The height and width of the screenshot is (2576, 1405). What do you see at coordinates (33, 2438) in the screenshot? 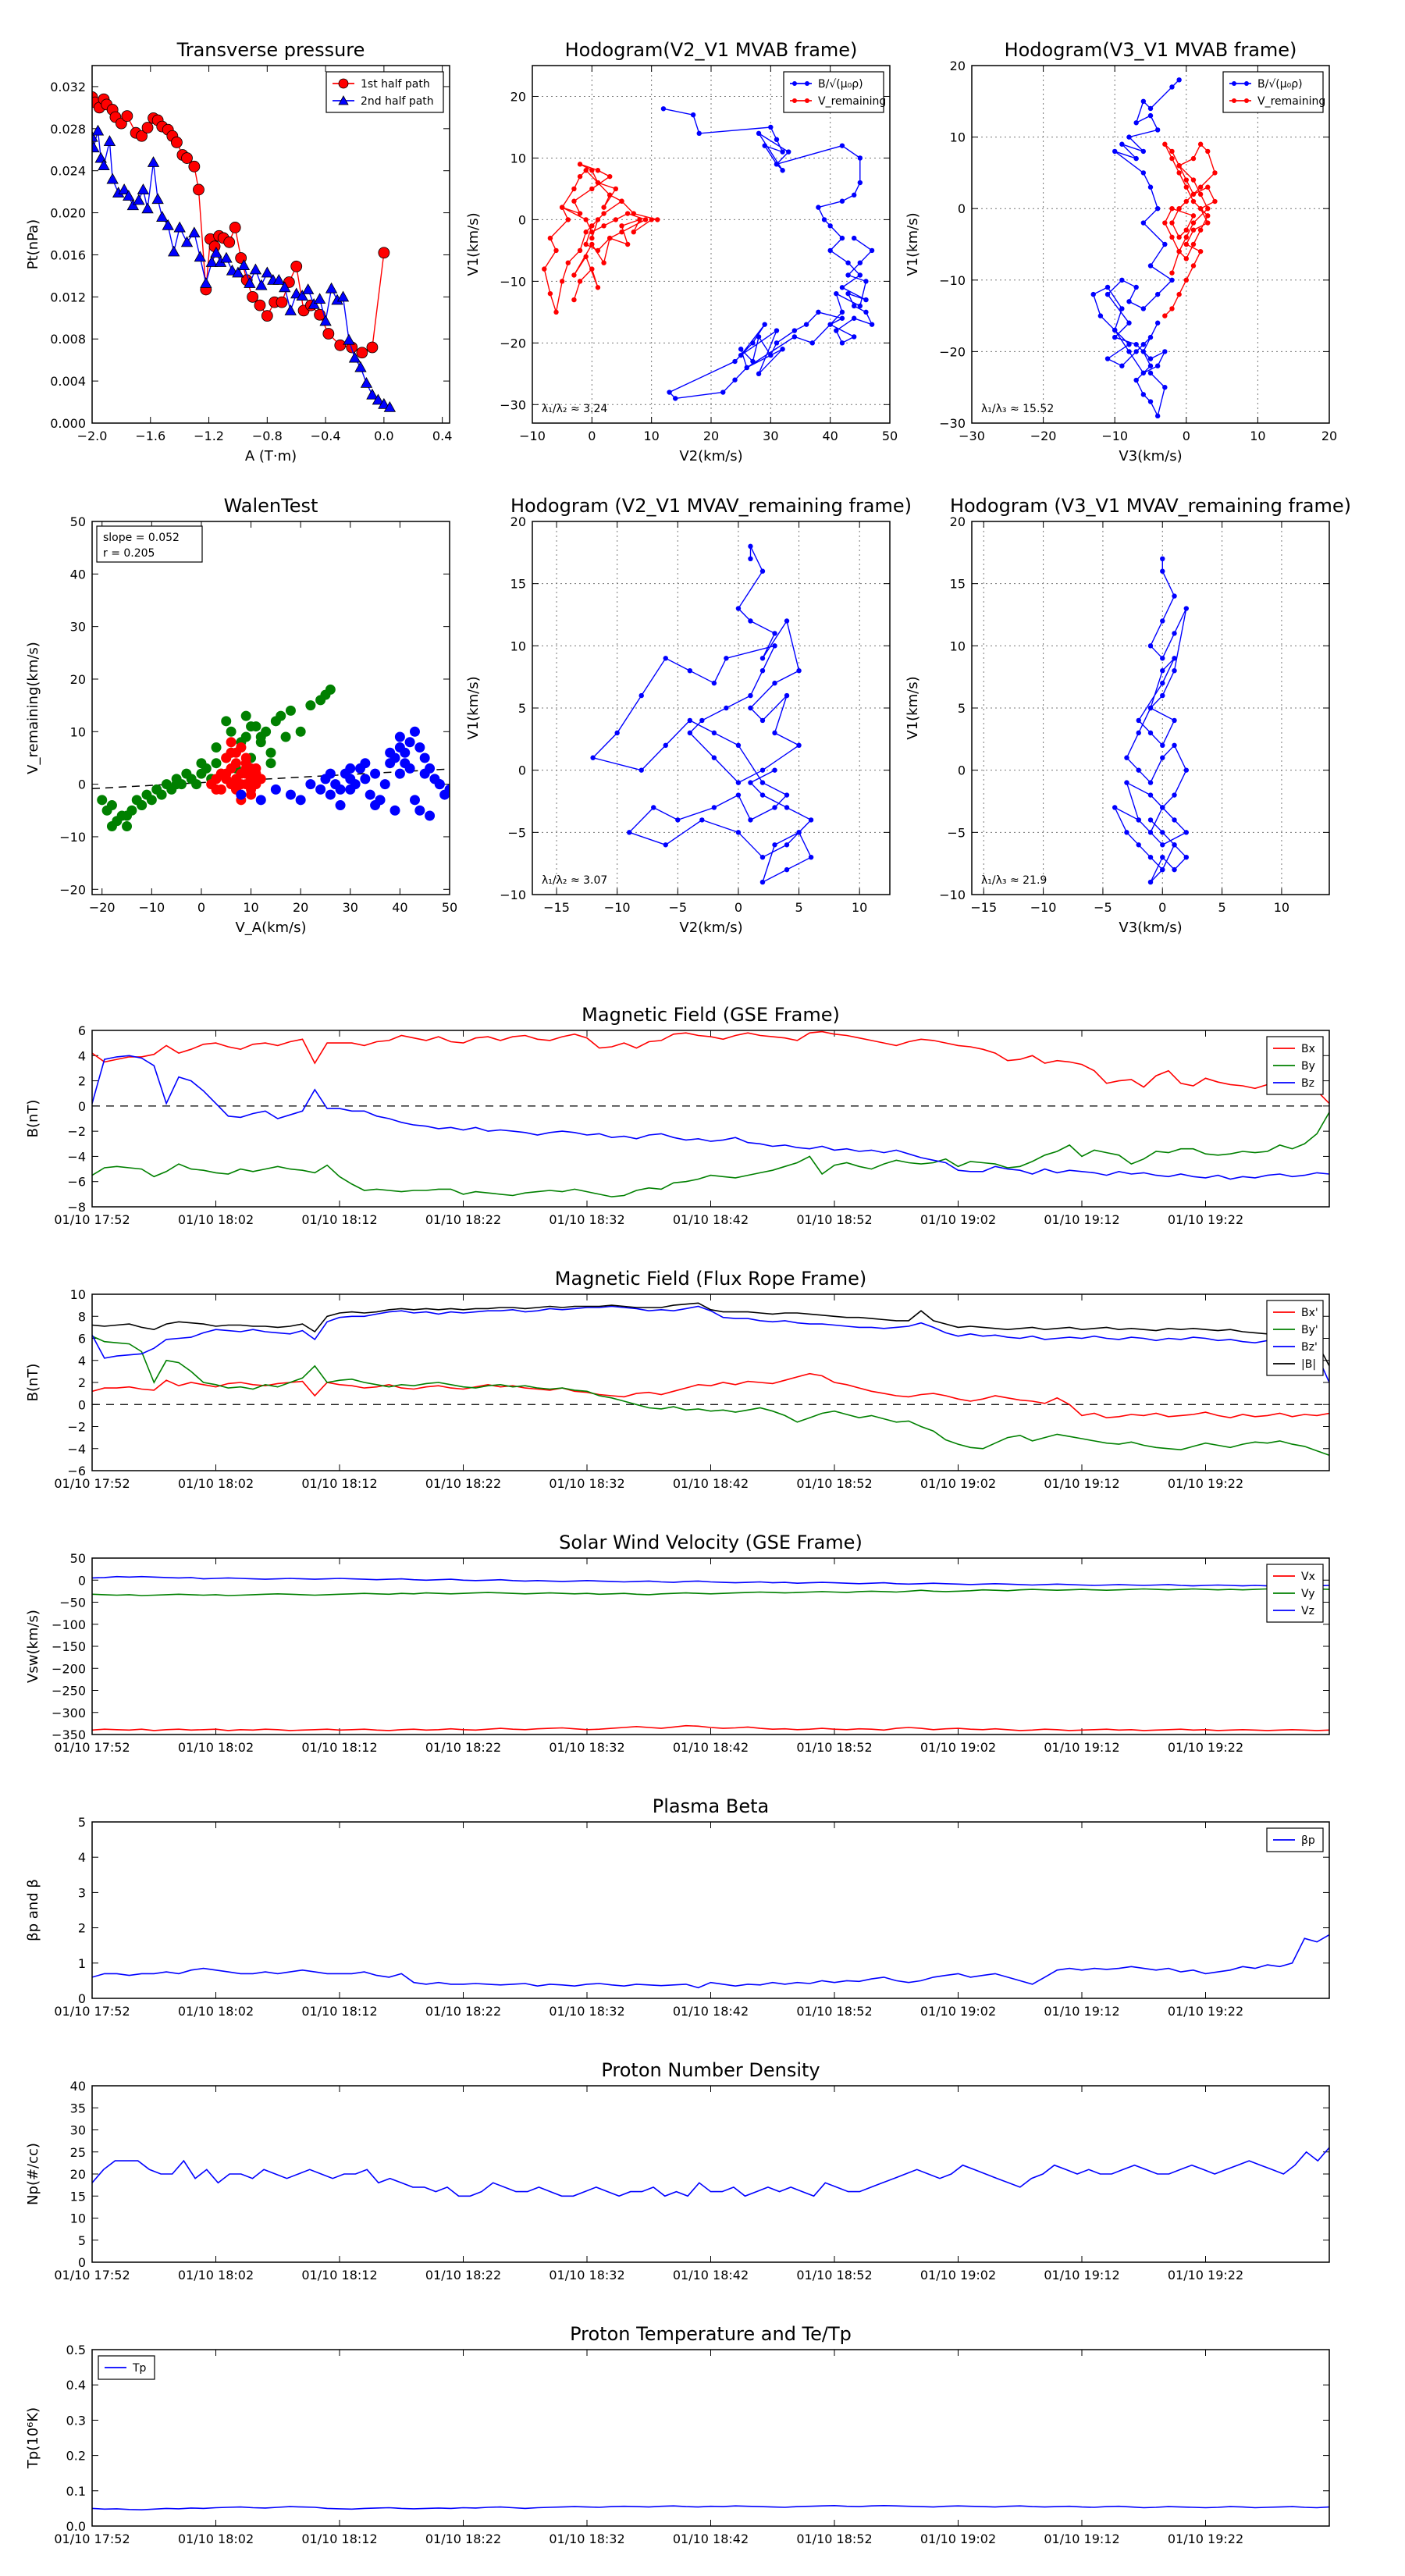
I see `y-axis-label: Tp(10⁶K)` at bounding box center [33, 2438].